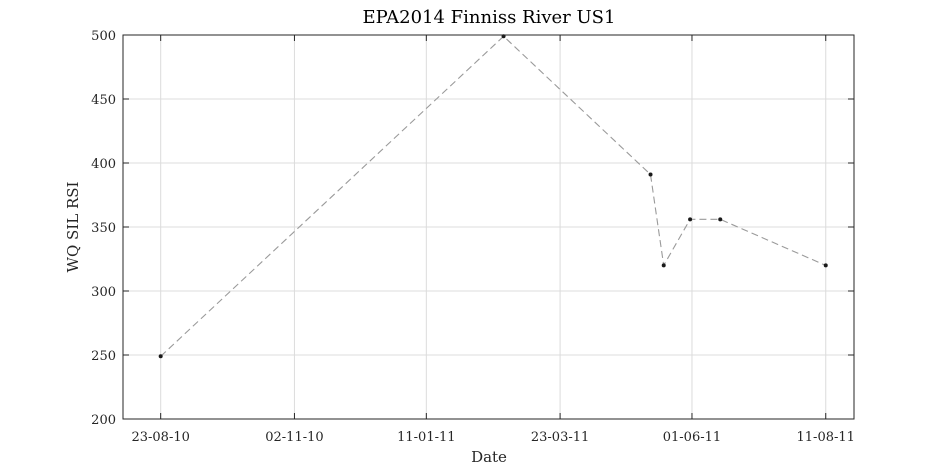  I want to click on y-tick-label: 400, so click(103, 164).